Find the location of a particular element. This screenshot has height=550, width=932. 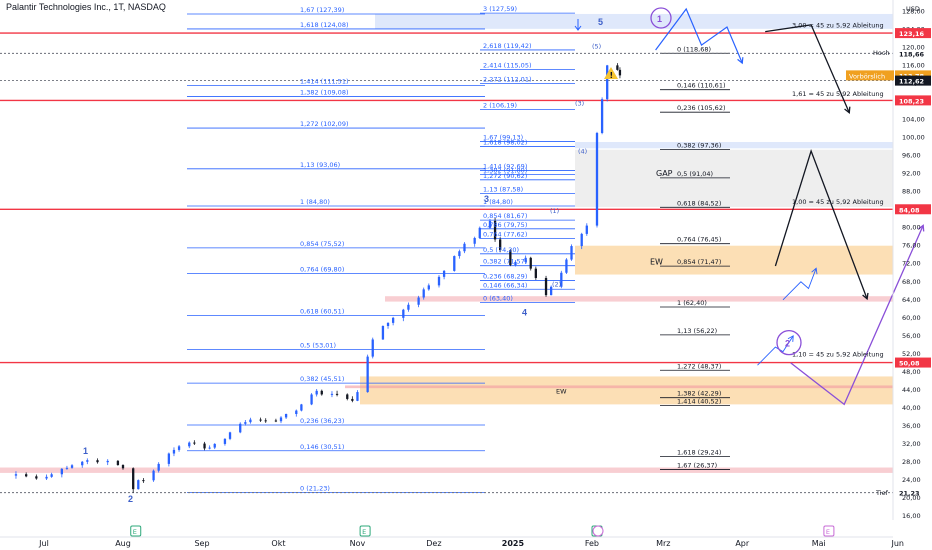

price-plain-label: 21,23 is located at coordinates (909, 494).